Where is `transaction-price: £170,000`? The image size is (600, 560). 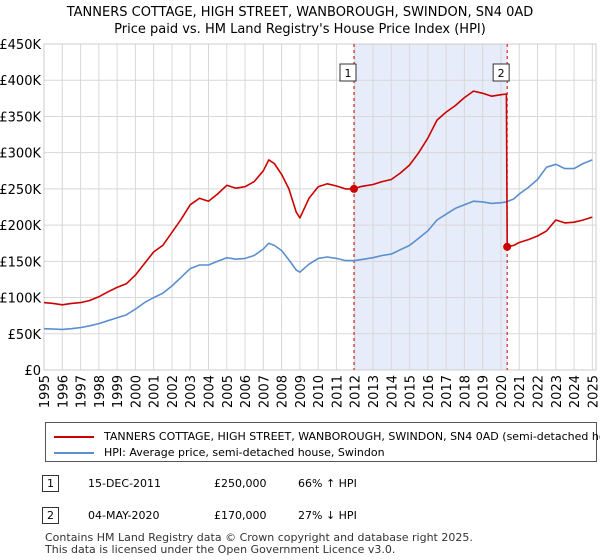
transaction-price: £170,000 is located at coordinates (240, 515).